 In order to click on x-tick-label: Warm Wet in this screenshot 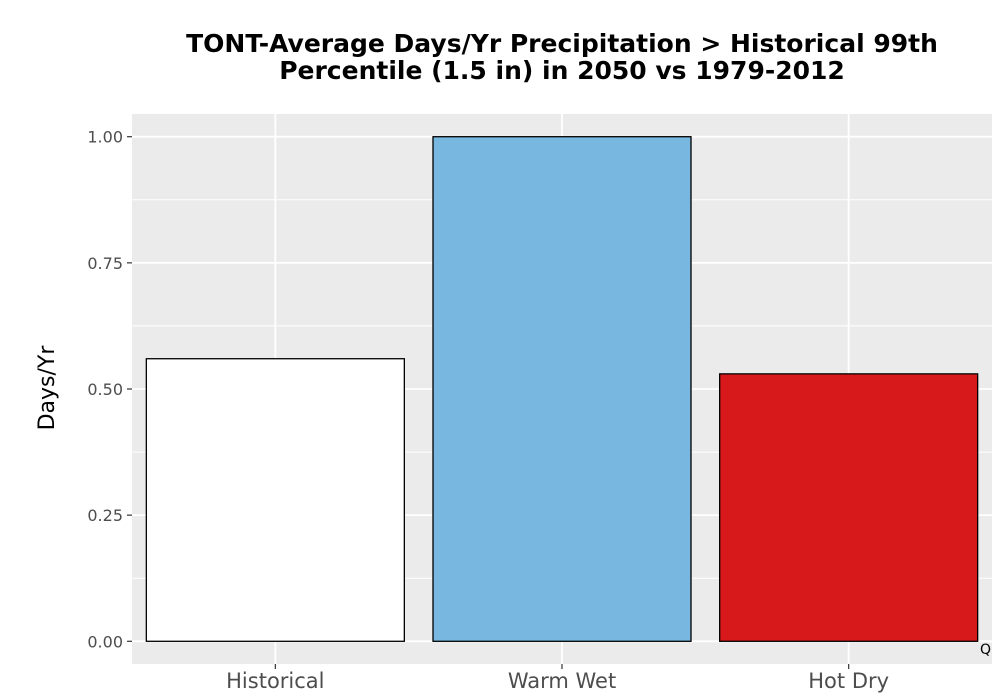, I will do `click(562, 681)`.